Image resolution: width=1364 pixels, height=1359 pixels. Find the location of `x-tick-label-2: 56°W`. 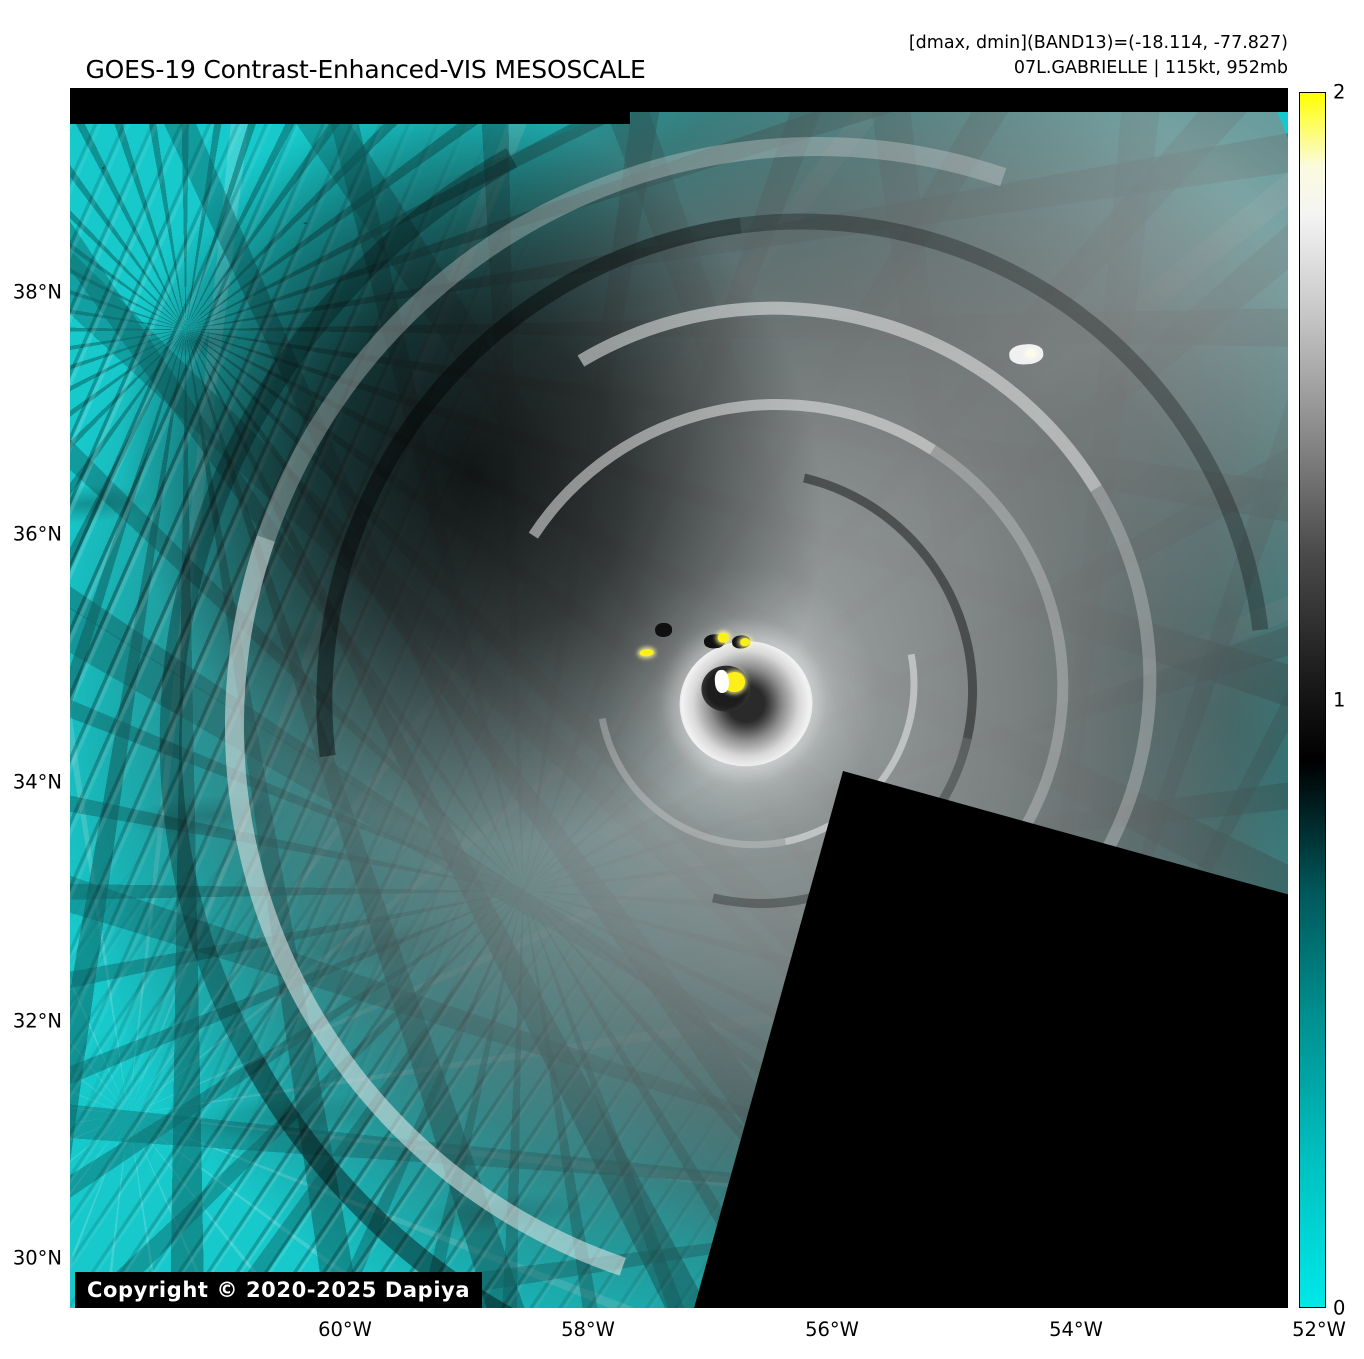

x-tick-label-2: 56°W is located at coordinates (832, 1329).